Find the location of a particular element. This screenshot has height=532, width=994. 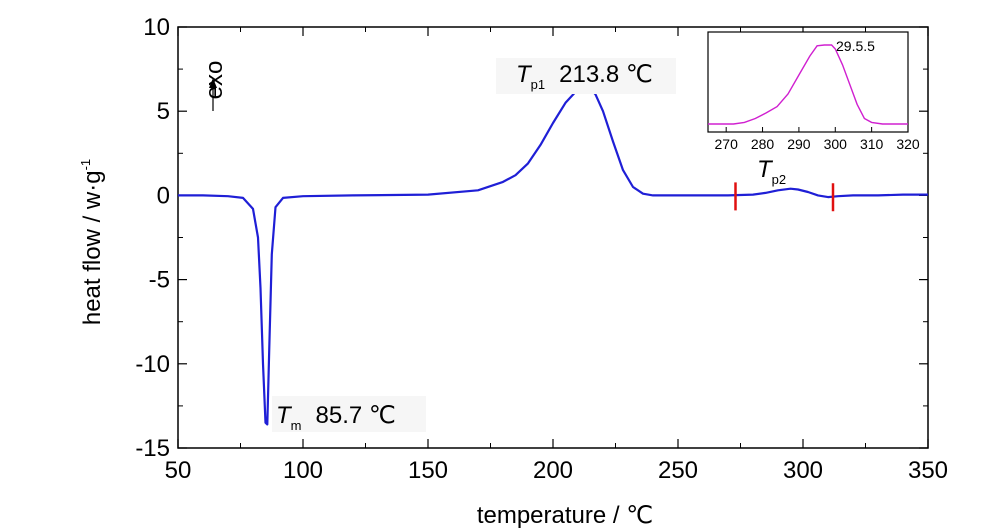

inset-peak-label: 29.5.5 is located at coordinates (855, 46).